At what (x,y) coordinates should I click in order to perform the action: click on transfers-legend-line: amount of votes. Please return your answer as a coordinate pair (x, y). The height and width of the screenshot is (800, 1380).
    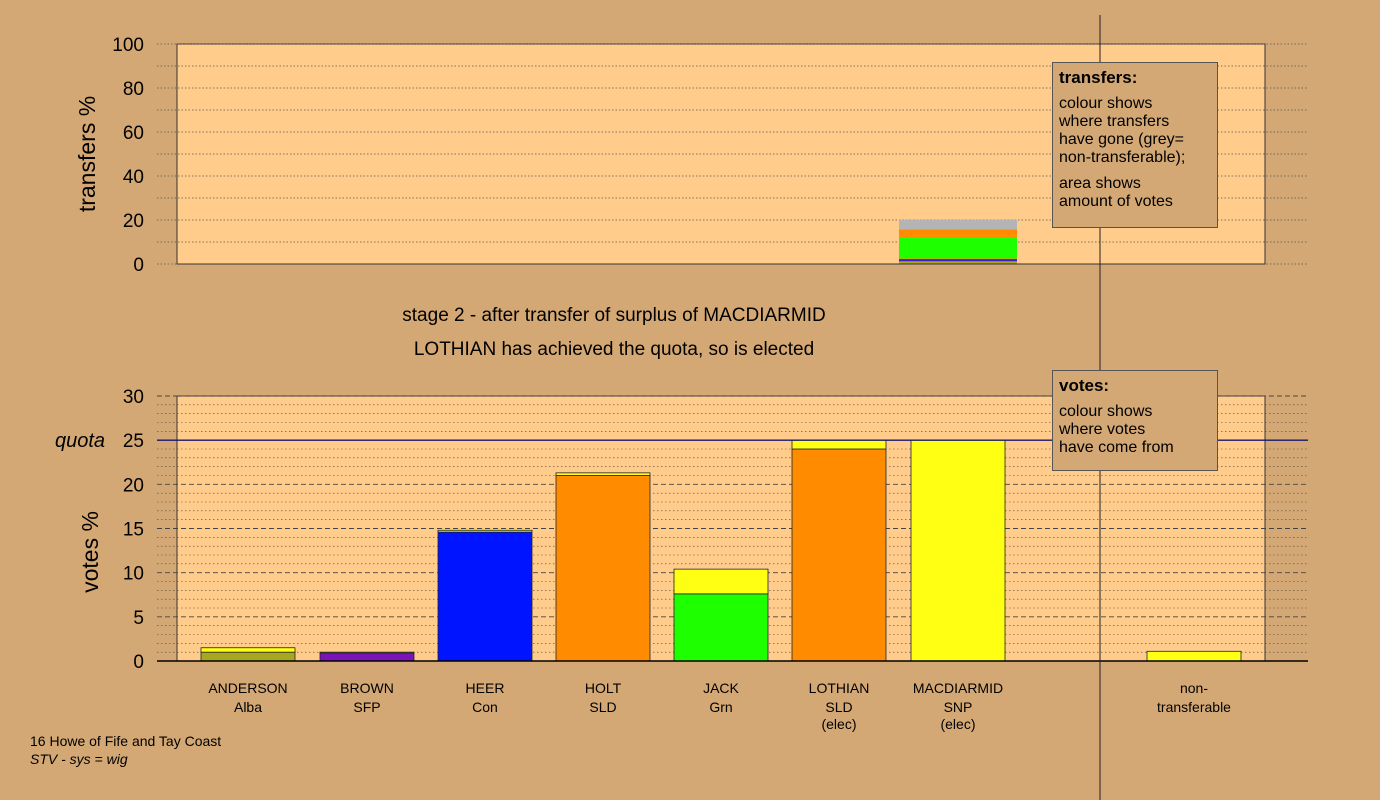
    Looking at the image, I should click on (1116, 201).